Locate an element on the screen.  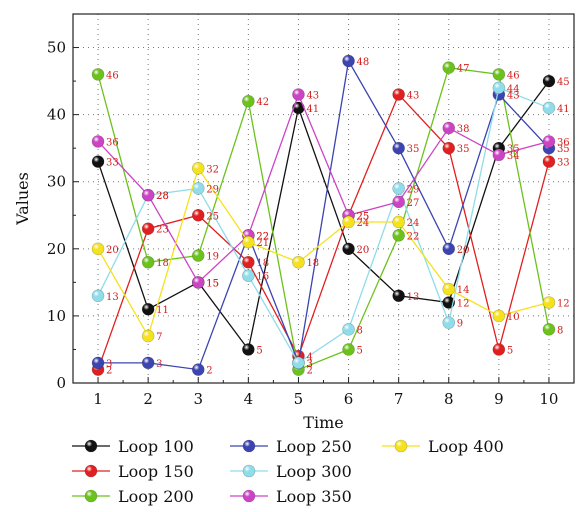
legend-item: Loop 350 is located at coordinates (291, 496).